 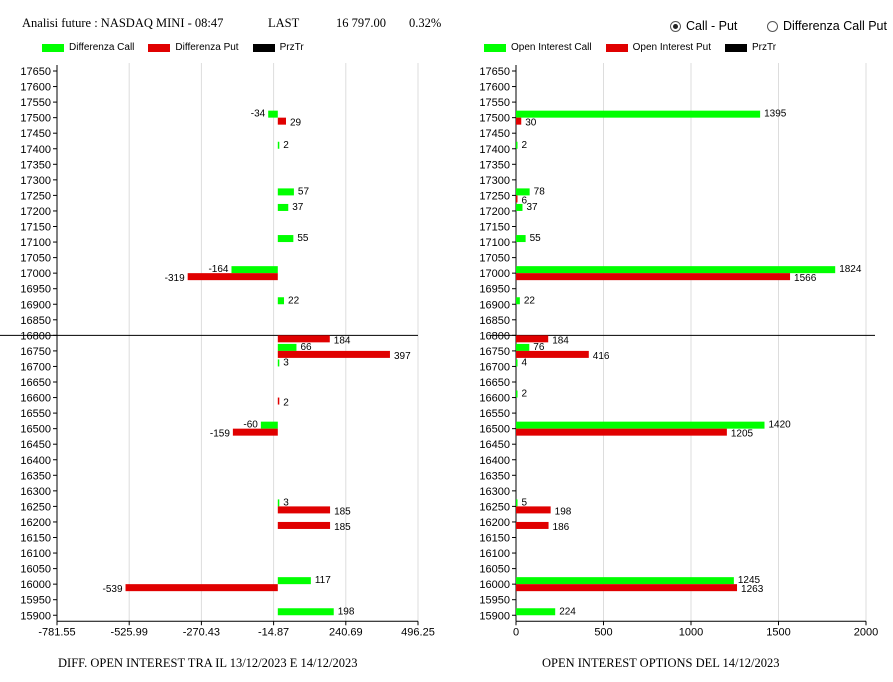 I want to click on y-tick-label: 16900, so click(x=494, y=305).